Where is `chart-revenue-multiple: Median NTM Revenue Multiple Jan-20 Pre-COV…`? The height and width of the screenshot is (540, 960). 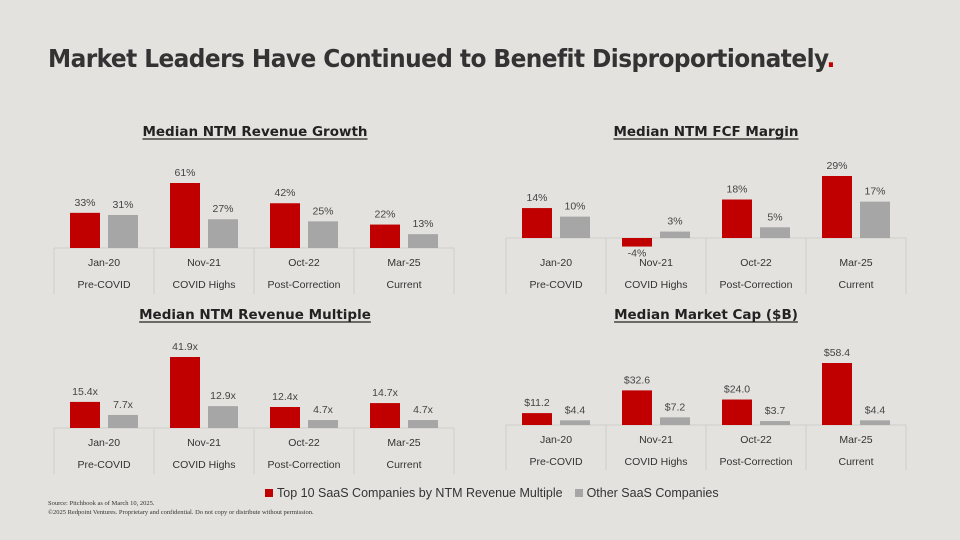
chart-revenue-multiple: Median NTM Revenue Multiple Jan-20 Pre-COV… is located at coordinates (254, 390).